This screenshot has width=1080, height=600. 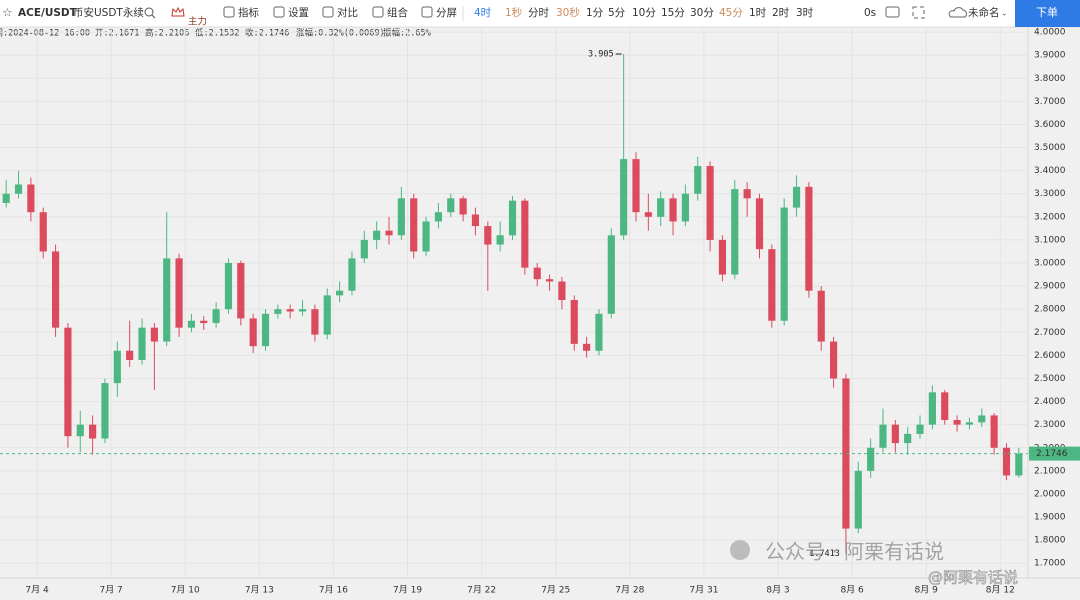 What do you see at coordinates (397, 12) in the screenshot?
I see `tool: 组合` at bounding box center [397, 12].